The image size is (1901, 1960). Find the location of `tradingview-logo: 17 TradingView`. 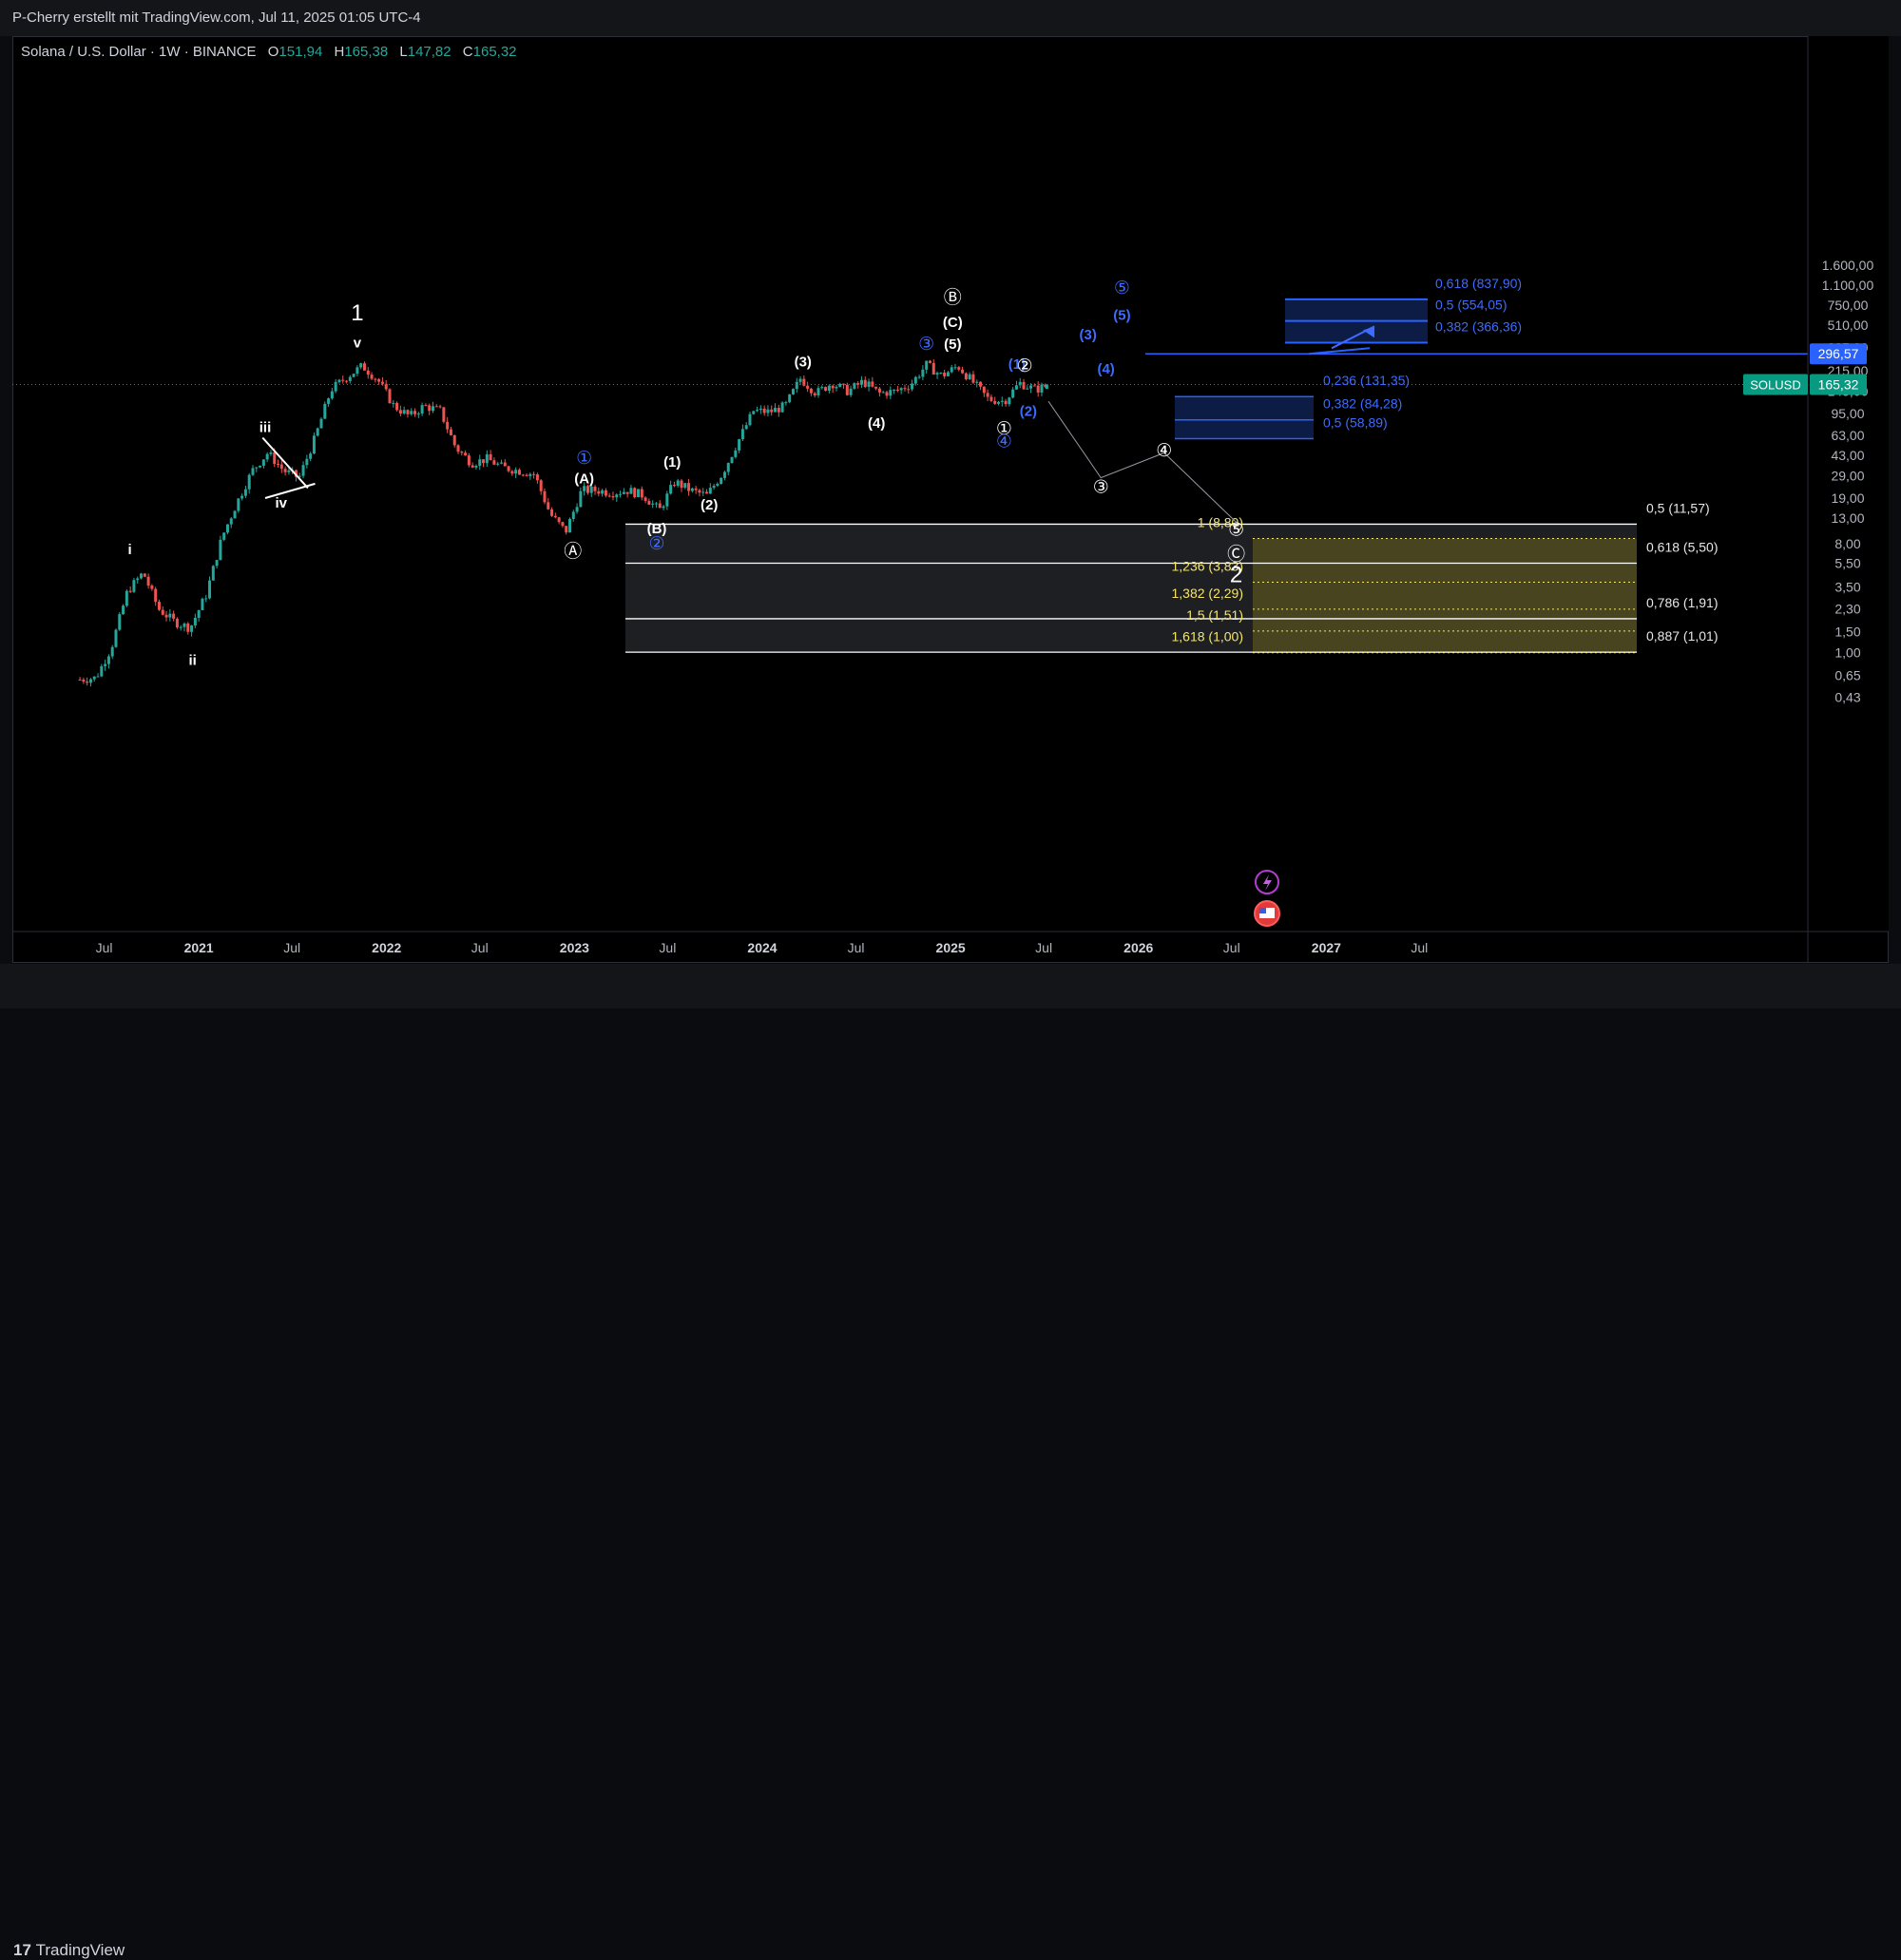

tradingview-logo: 17 TradingView is located at coordinates (69, 1951).